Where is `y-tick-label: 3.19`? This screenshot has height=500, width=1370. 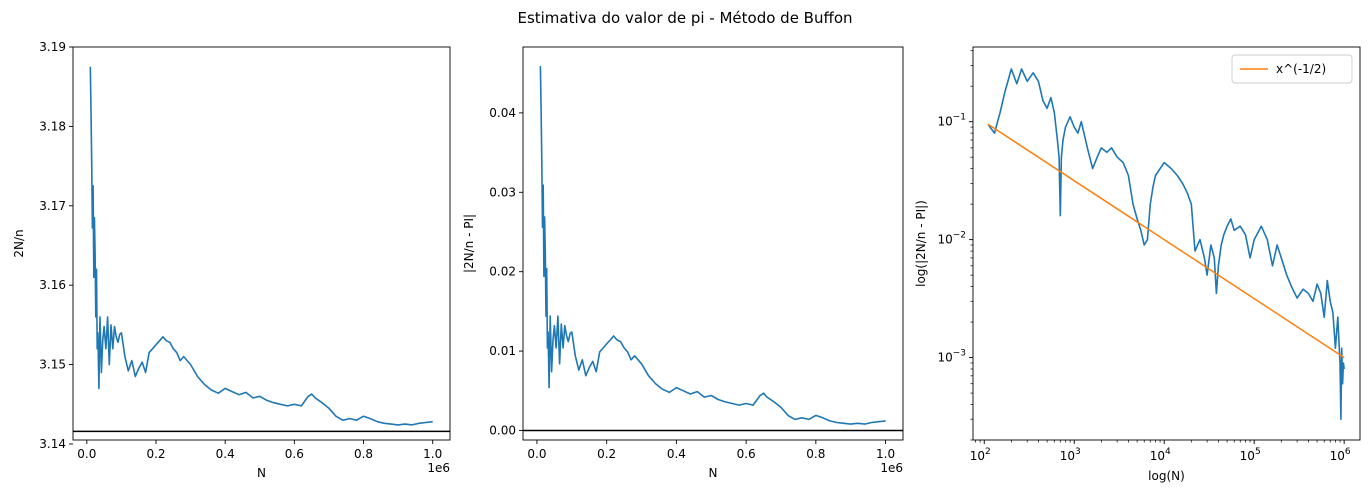 y-tick-label: 3.19 is located at coordinates (52, 47).